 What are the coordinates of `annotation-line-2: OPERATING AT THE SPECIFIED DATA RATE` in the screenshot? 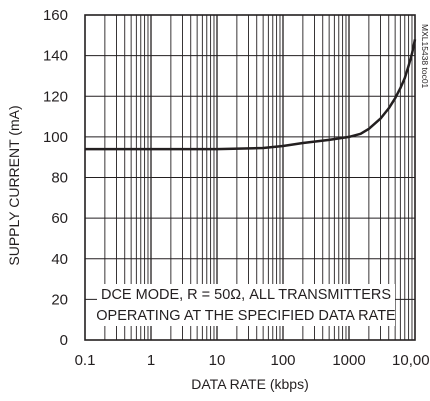 It's located at (246, 316).